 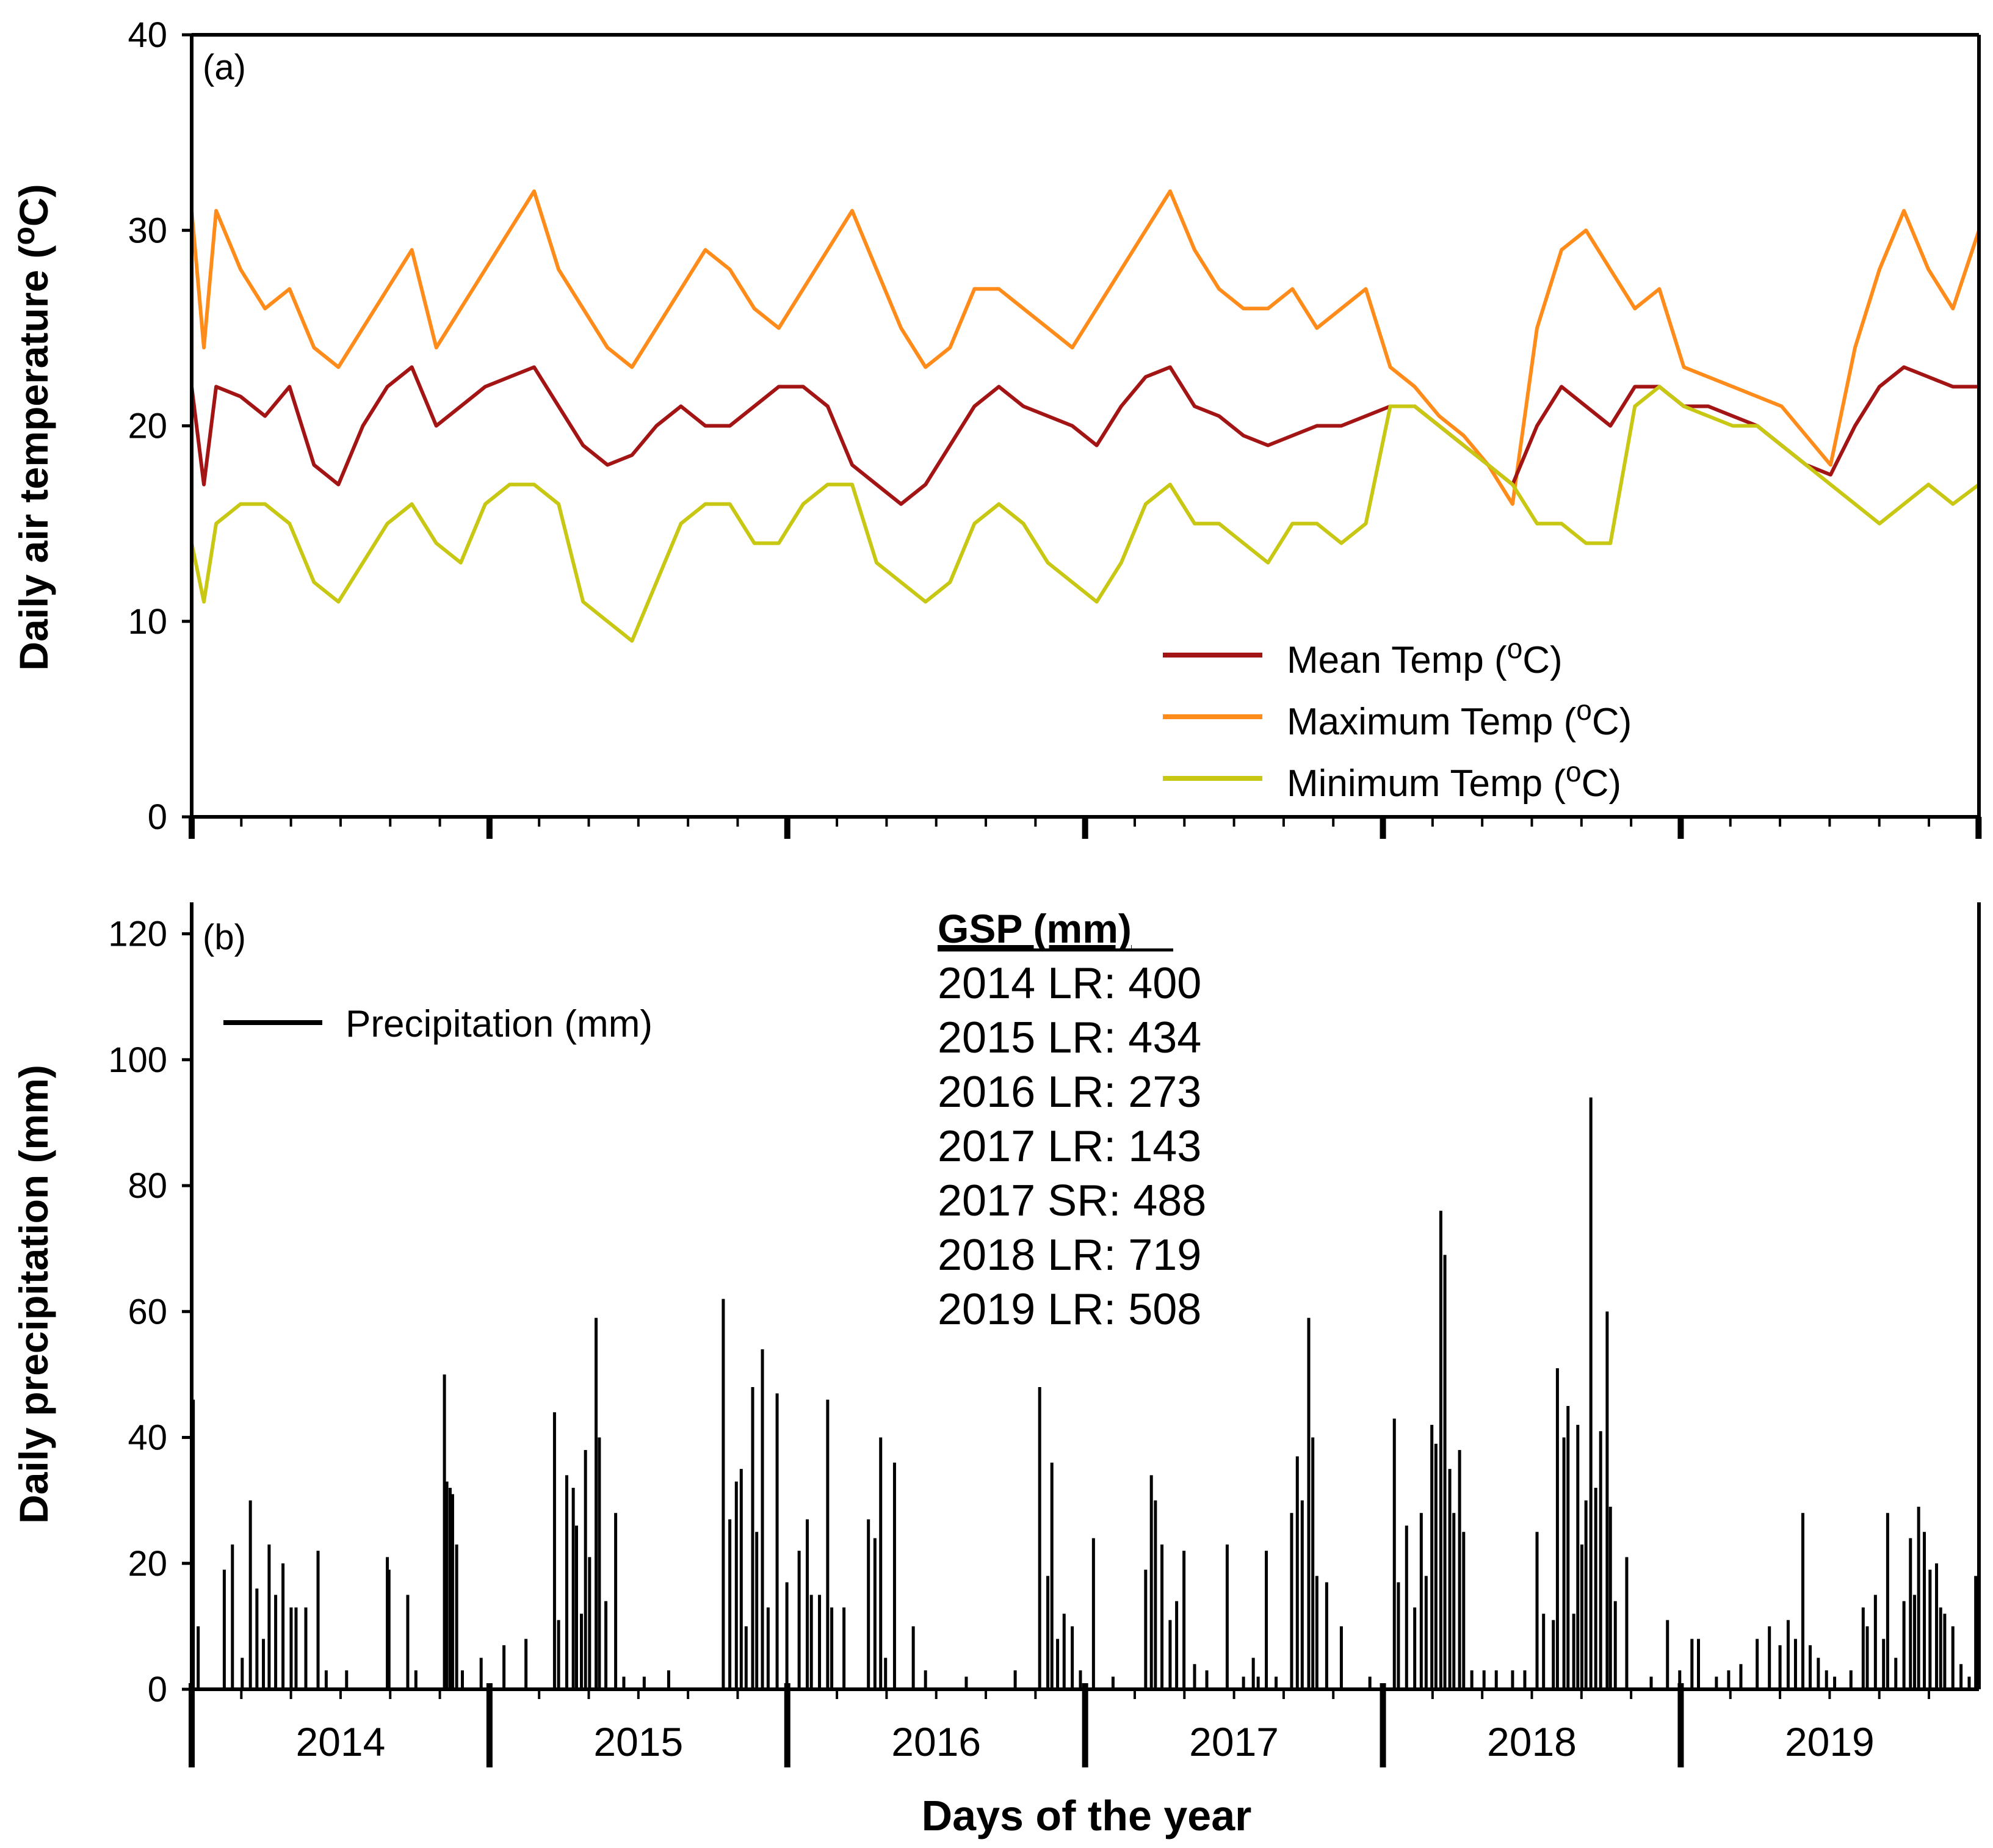 What do you see at coordinates (224, 67) in the screenshot?
I see `panel-a-label: (a)` at bounding box center [224, 67].